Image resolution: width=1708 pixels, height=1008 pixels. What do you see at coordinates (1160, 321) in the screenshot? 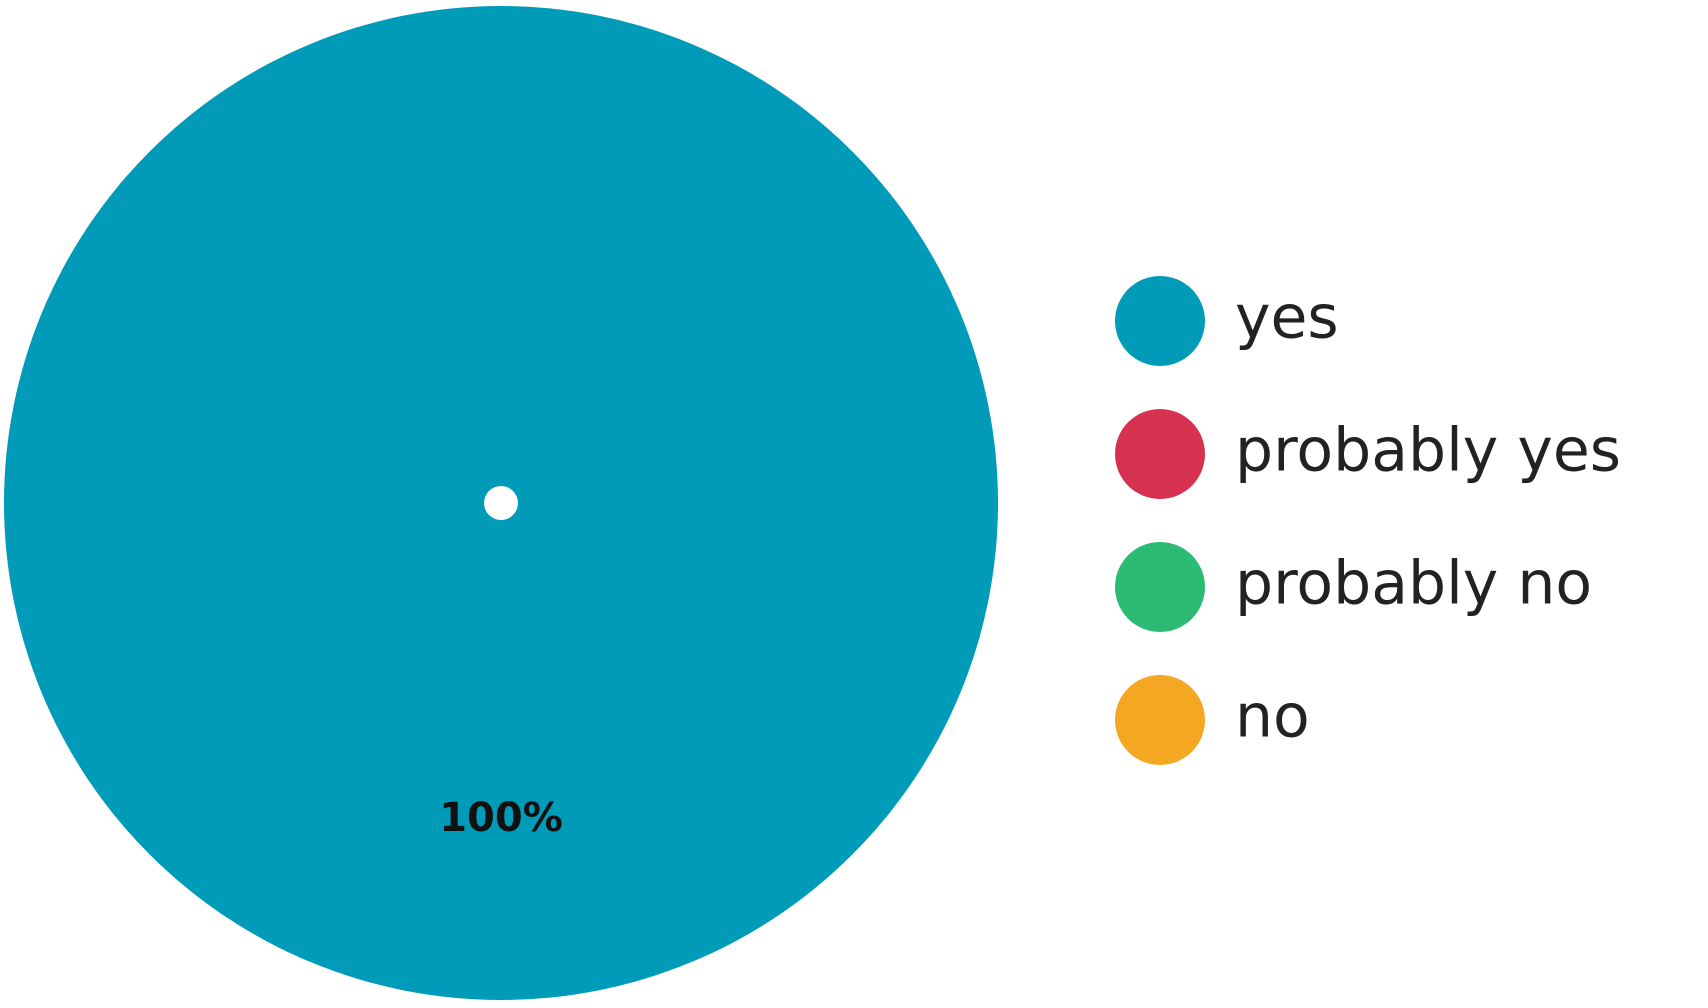
I see `legend-marker-yes` at bounding box center [1160, 321].